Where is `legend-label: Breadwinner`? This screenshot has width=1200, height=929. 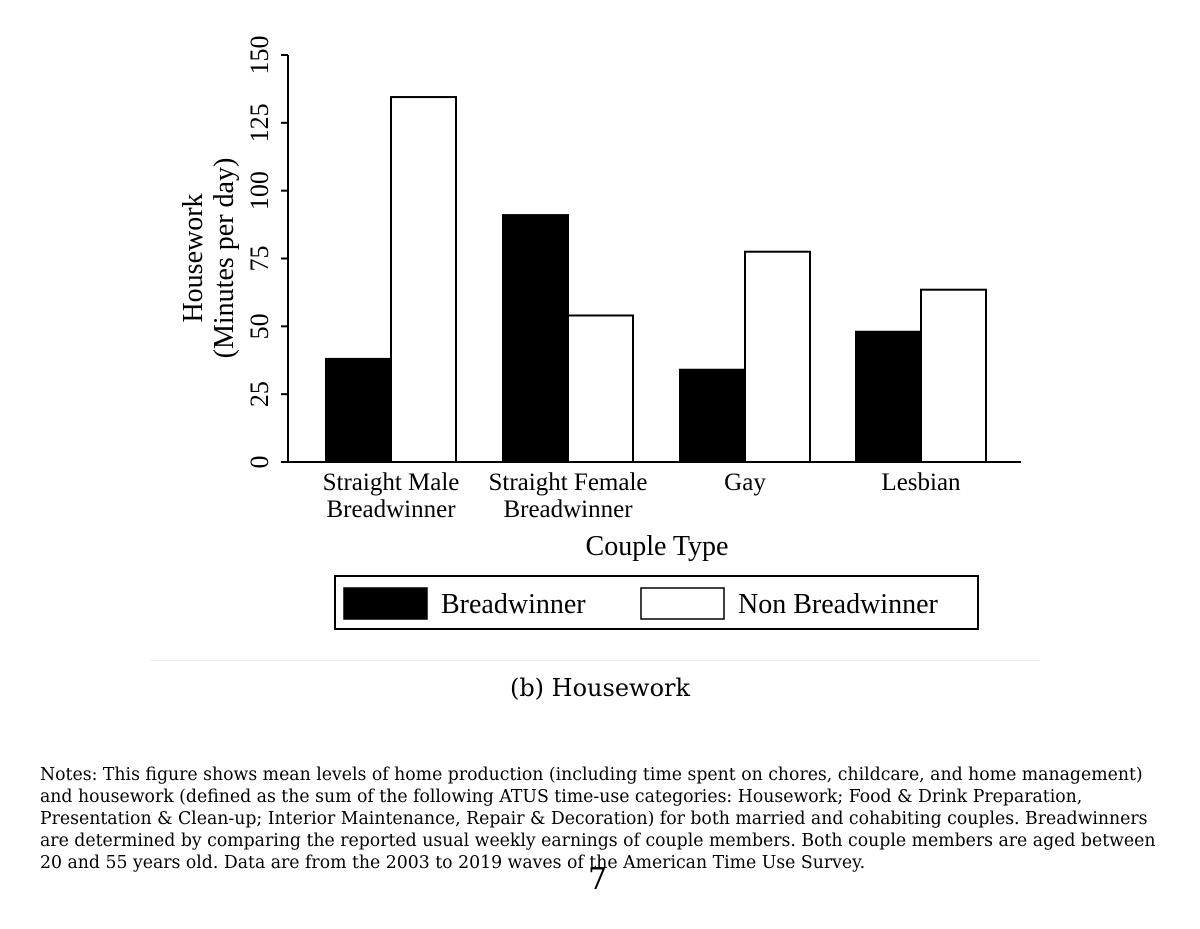 legend-label: Breadwinner is located at coordinates (513, 604).